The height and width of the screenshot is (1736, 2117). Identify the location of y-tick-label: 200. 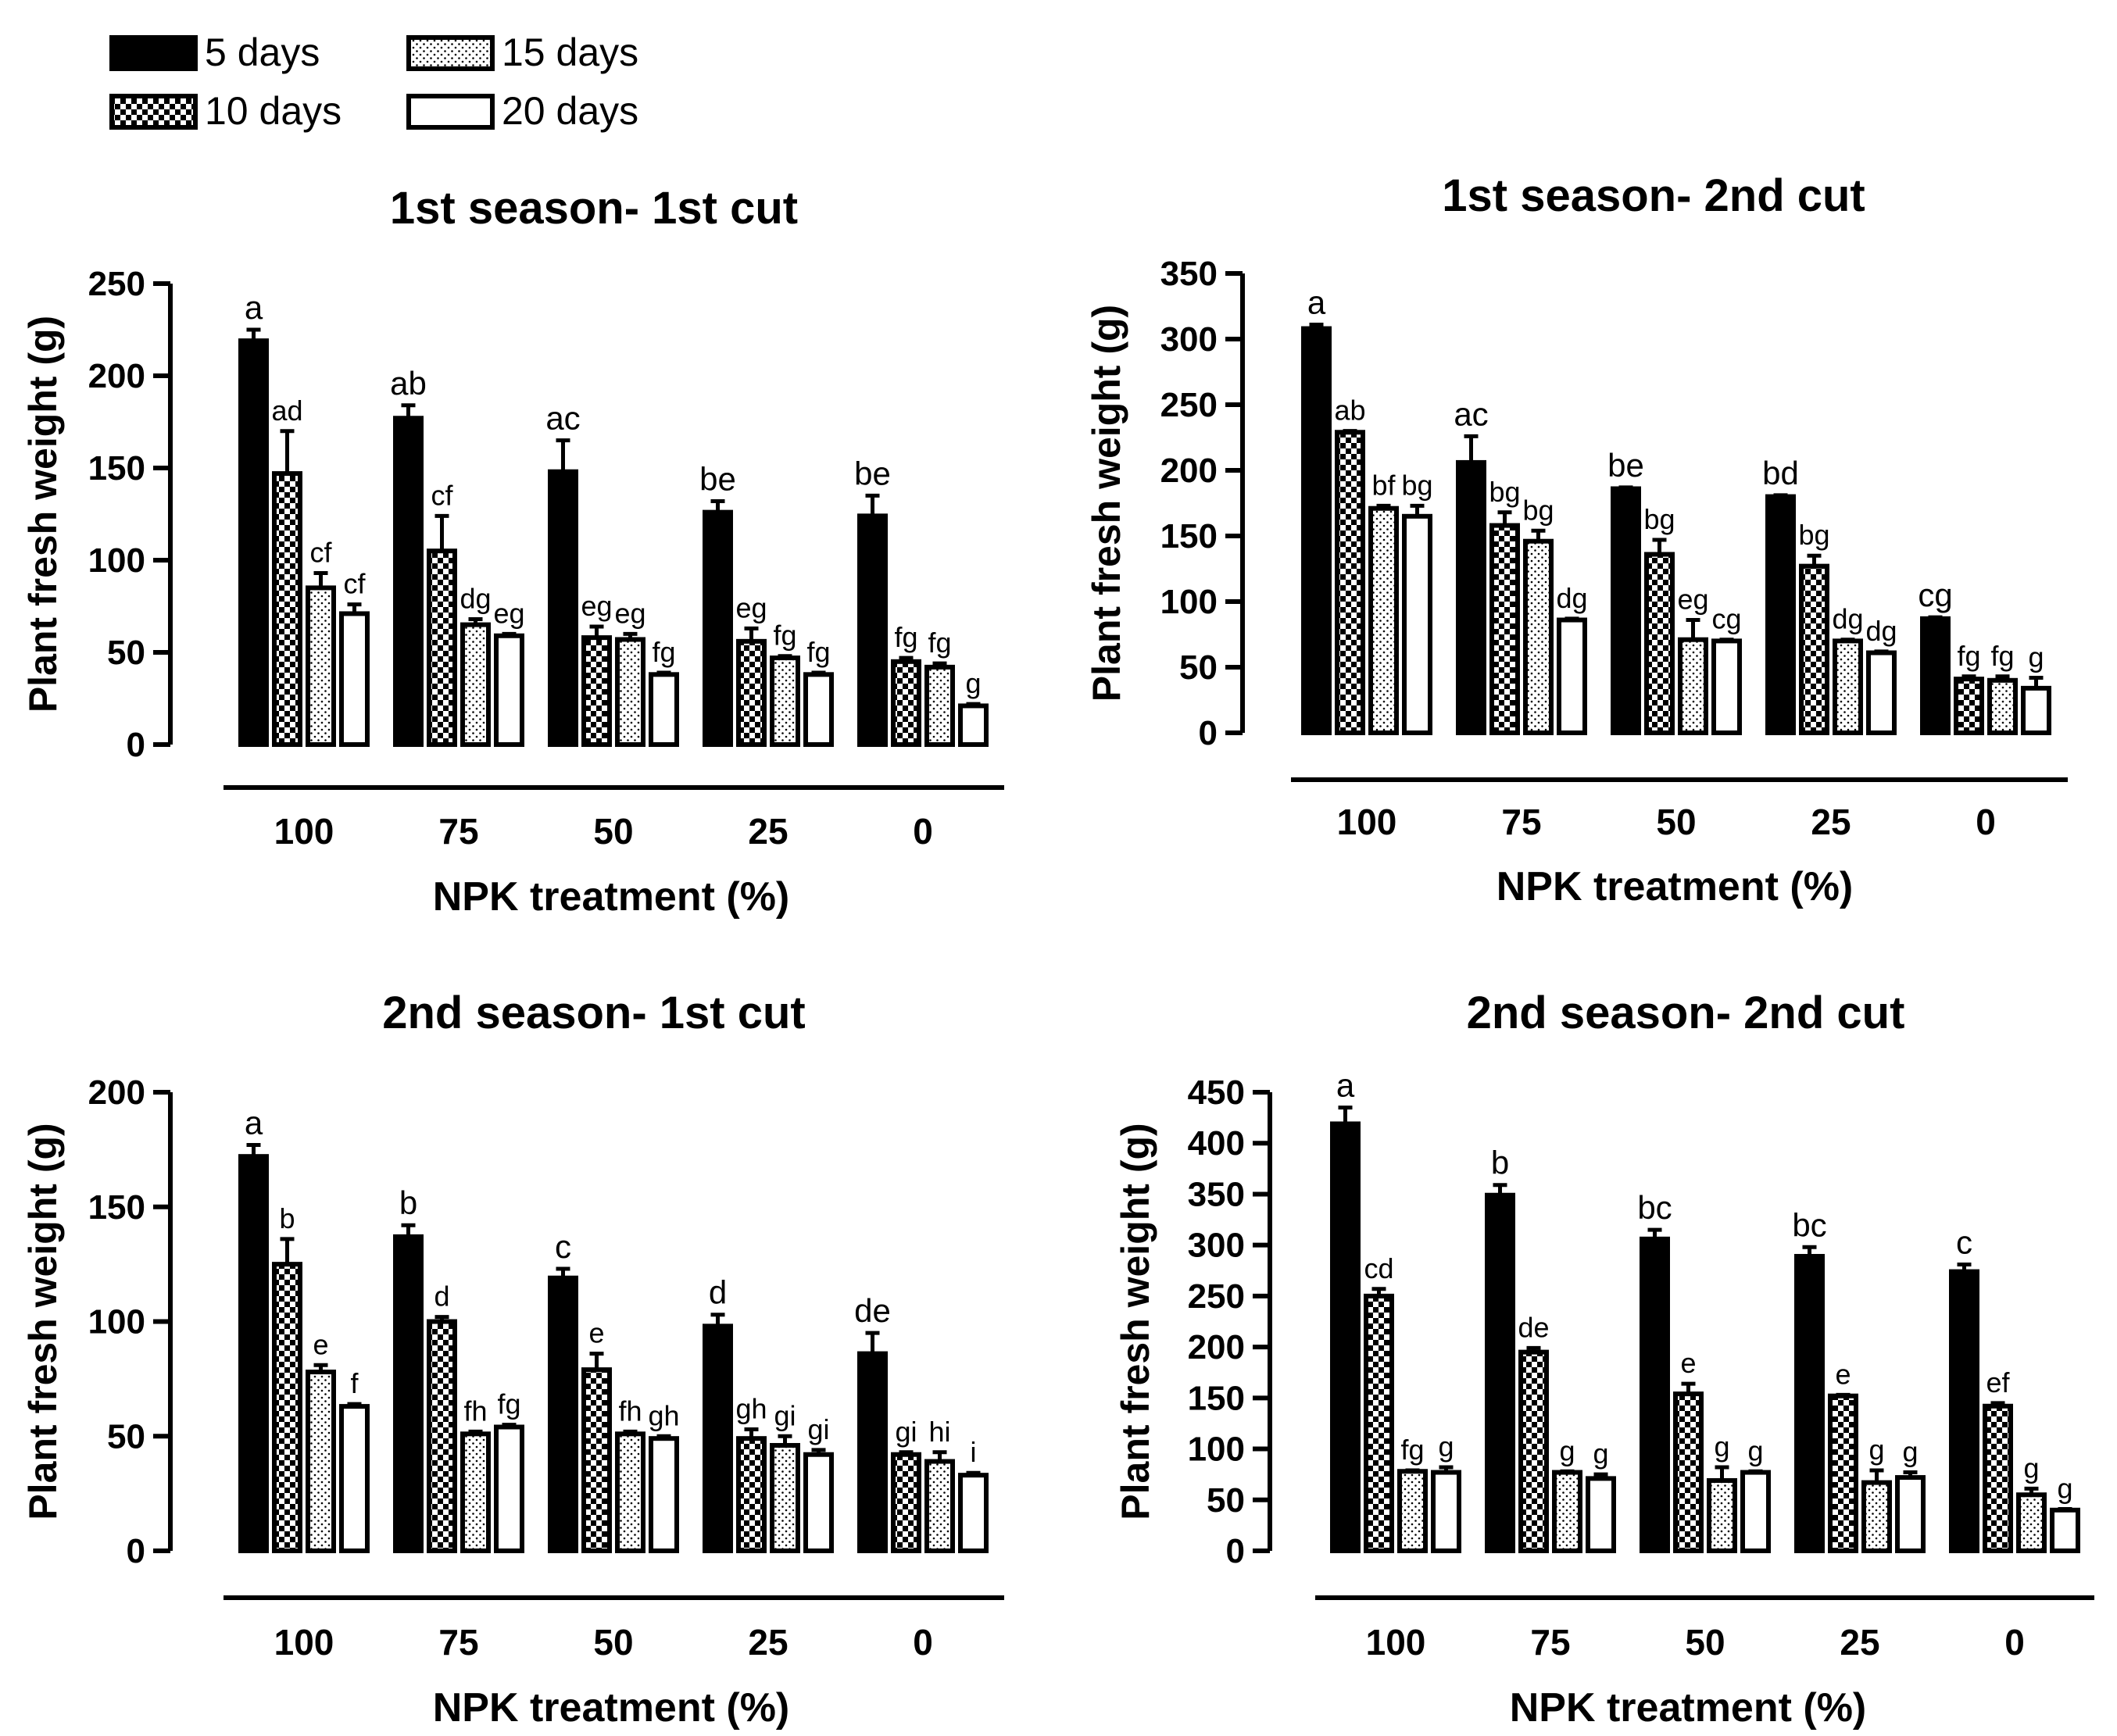
(1216, 1347).